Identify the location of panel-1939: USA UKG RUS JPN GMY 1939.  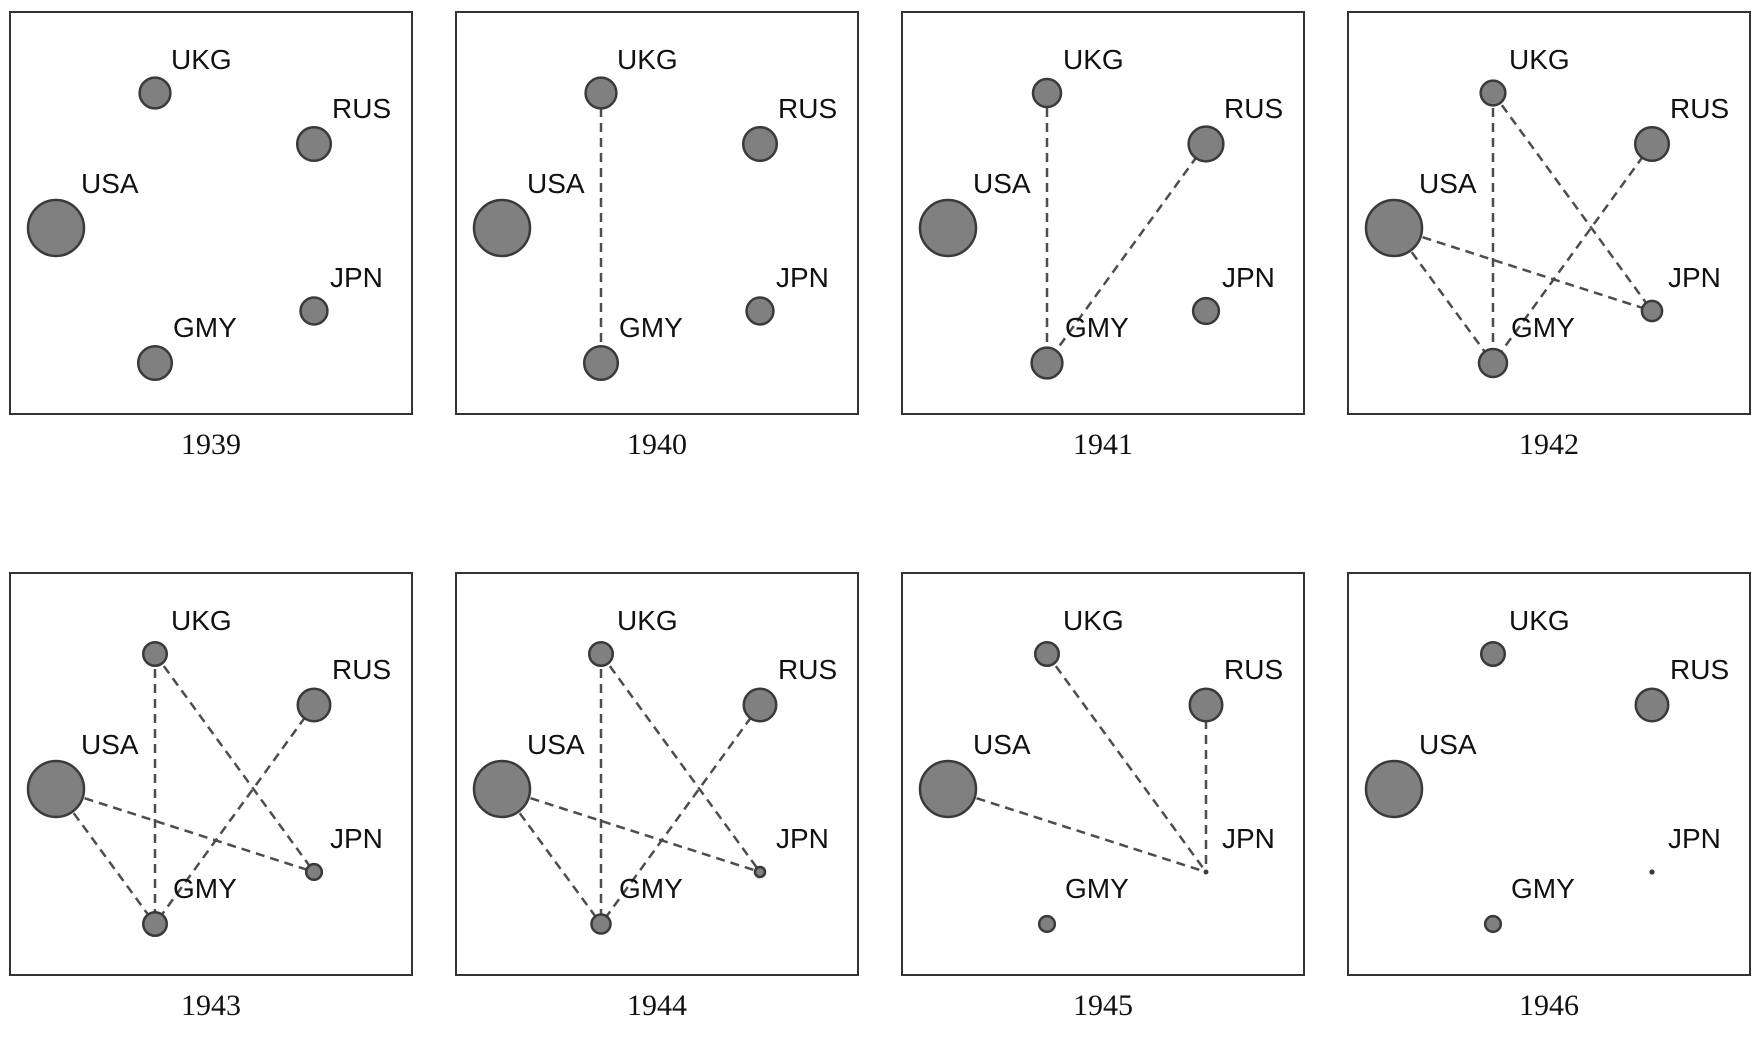
(211, 243).